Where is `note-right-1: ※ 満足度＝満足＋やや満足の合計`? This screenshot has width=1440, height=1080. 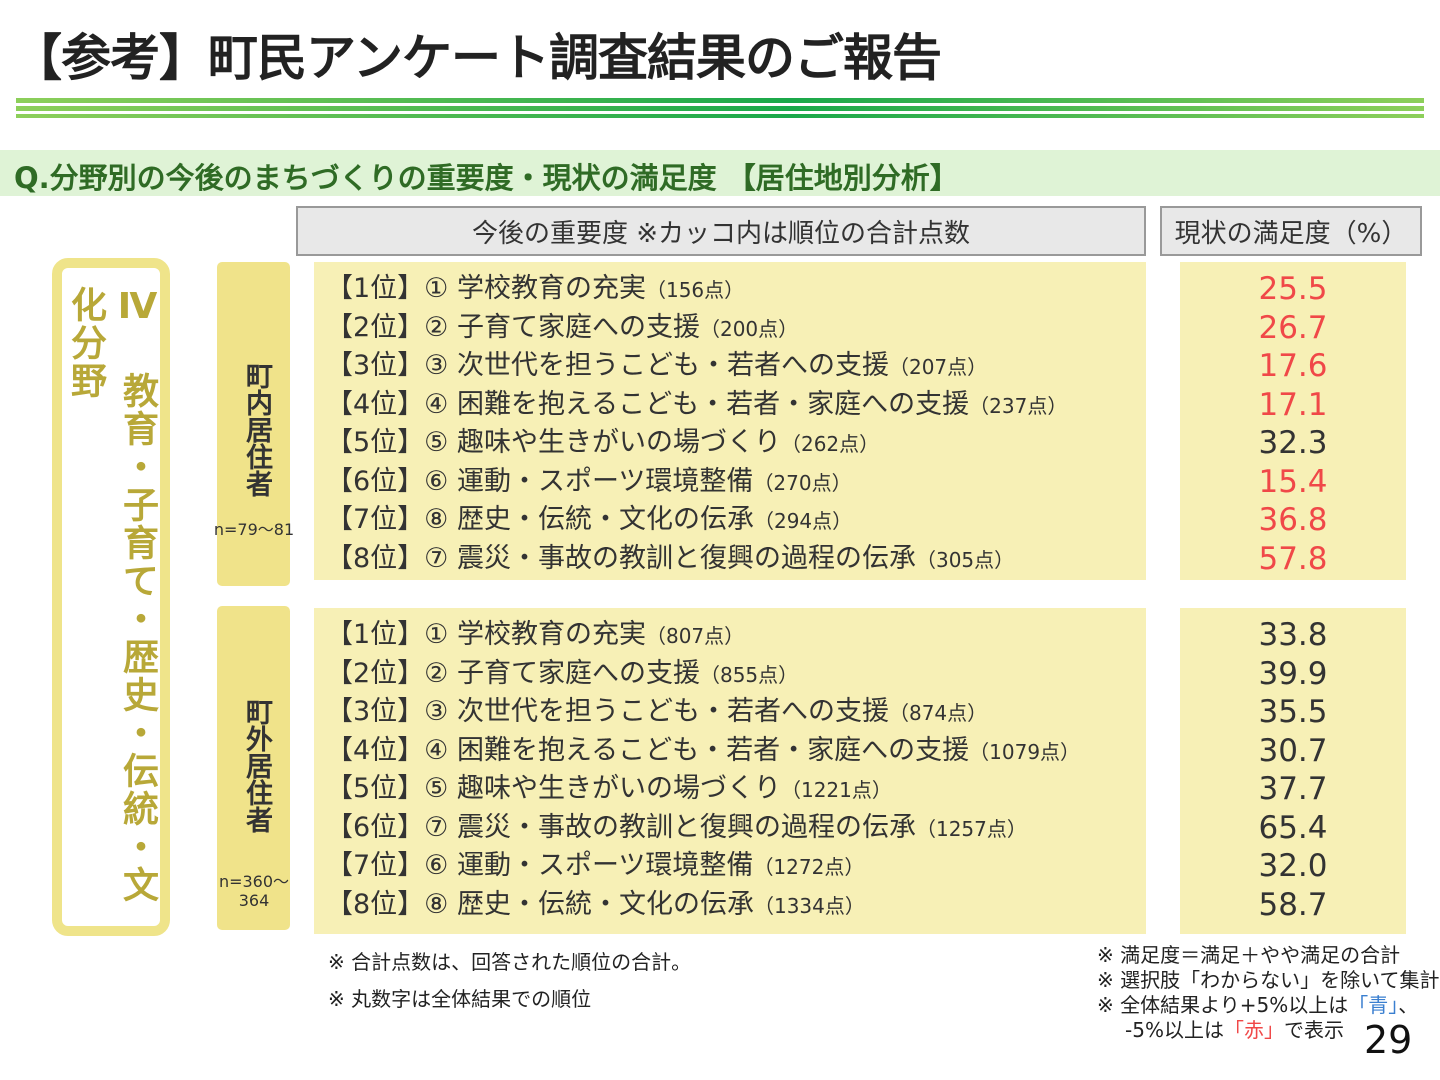
note-right-1: ※ 満足度＝満足＋やや満足の合計 is located at coordinates (1249, 955).